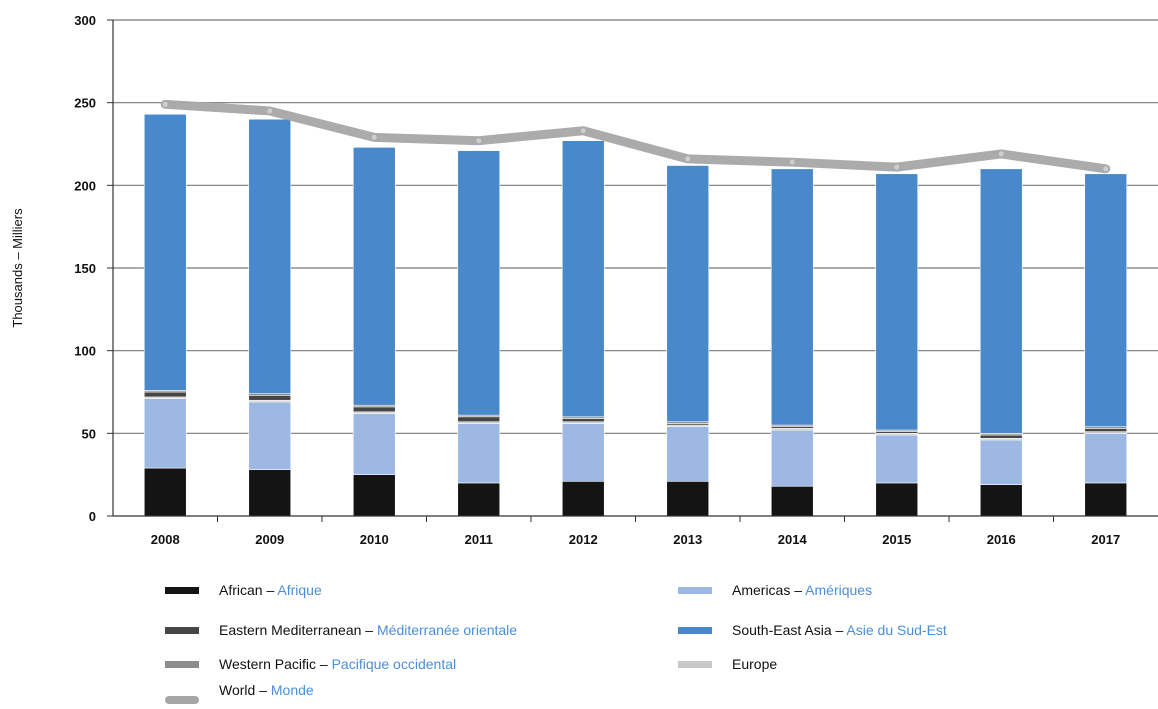 The height and width of the screenshot is (709, 1158). I want to click on bar-segment-eastern-mediterranean-2017, so click(1106, 430).